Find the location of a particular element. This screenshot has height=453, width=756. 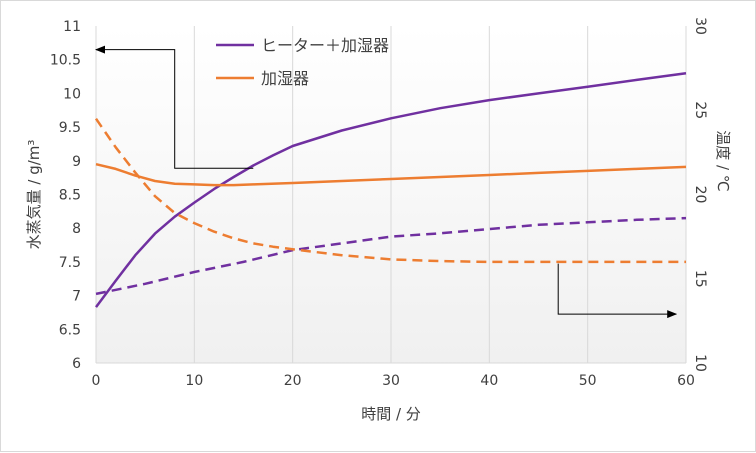

y2-tick-label: 25 is located at coordinates (700, 110).